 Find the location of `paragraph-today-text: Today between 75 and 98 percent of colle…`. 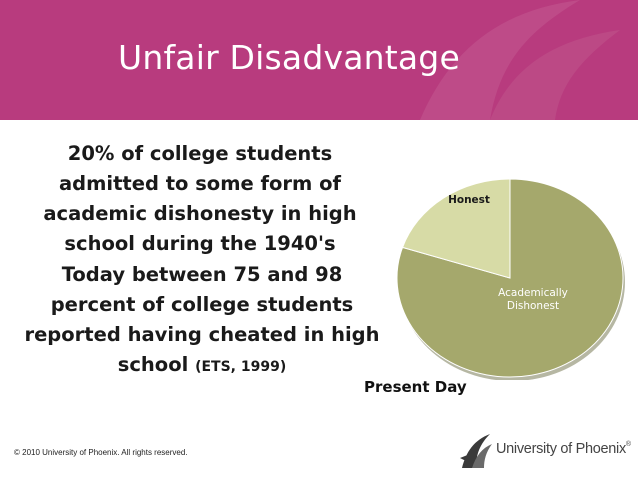

paragraph-today-text: Today between 75 and 98 percent of colle… is located at coordinates (202, 319).